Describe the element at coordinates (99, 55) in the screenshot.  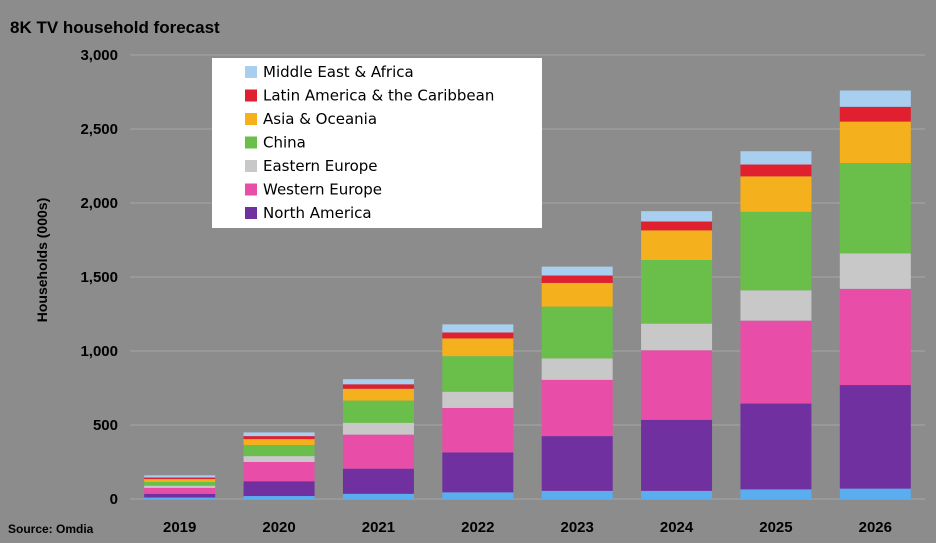
I see `y-tick-label: 3,000` at that location.